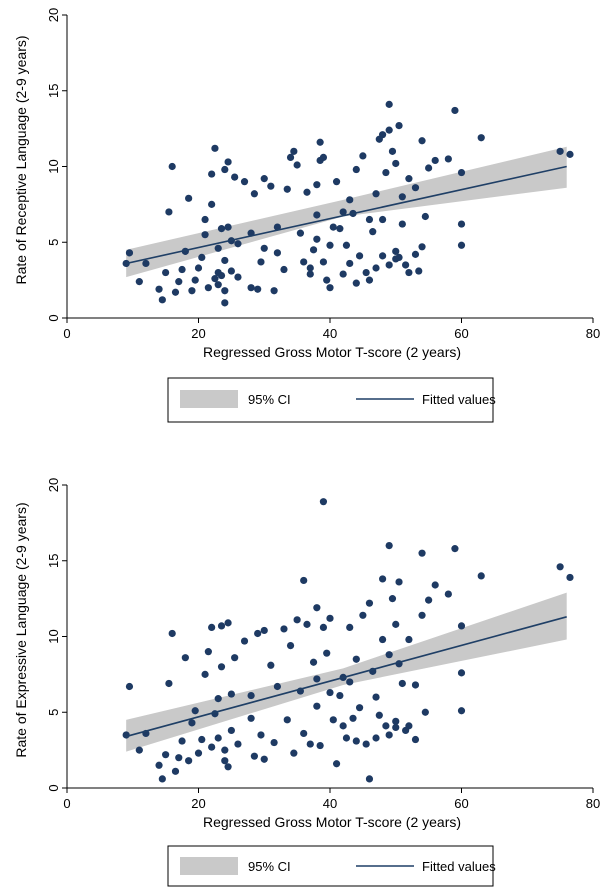 Image resolution: width=613 pixels, height=890 pixels. I want to click on y-tick-label: 15, so click(53, 561).